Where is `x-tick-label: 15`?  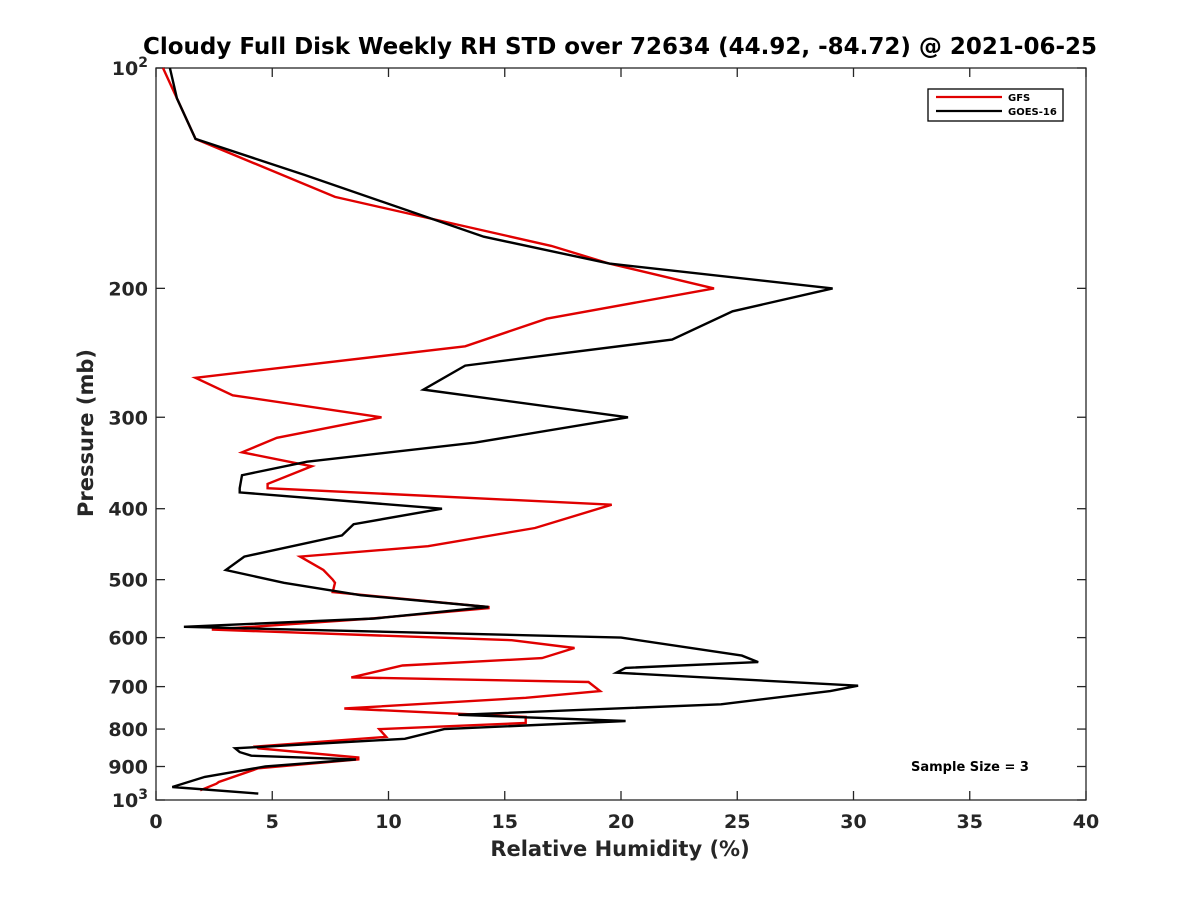 x-tick-label: 15 is located at coordinates (505, 822).